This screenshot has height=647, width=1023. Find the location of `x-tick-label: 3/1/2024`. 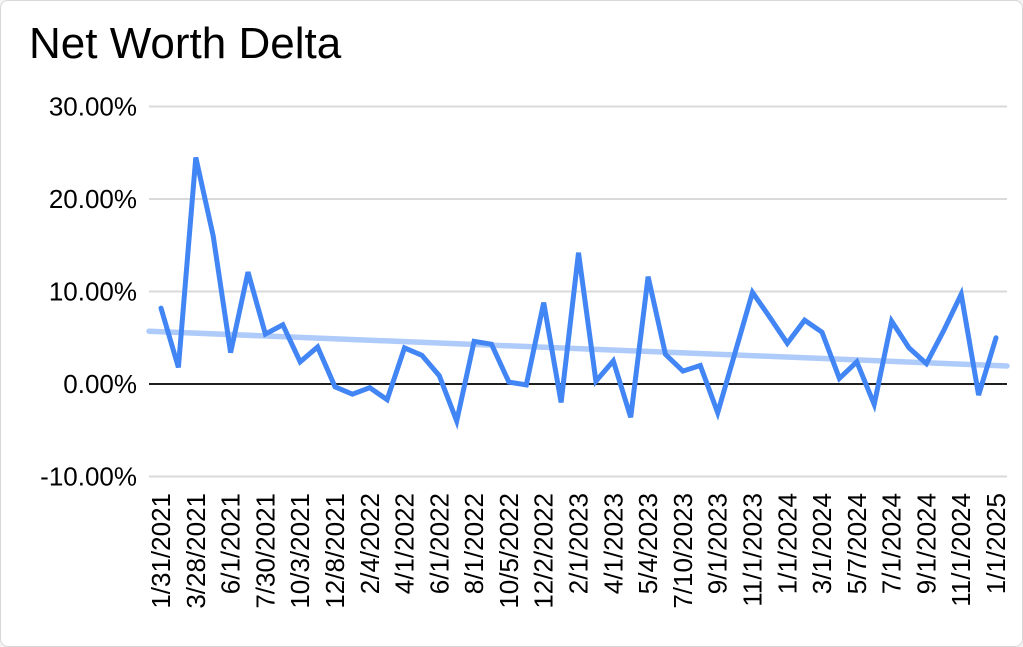

x-tick-label: 3/1/2024 is located at coordinates (822, 543).